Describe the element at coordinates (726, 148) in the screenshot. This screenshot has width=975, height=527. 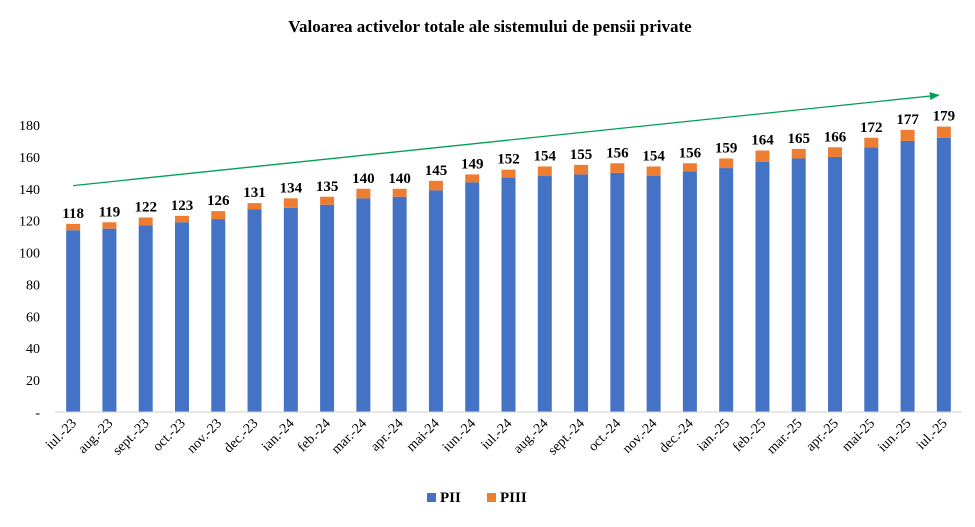
I see `data-label: 159` at that location.